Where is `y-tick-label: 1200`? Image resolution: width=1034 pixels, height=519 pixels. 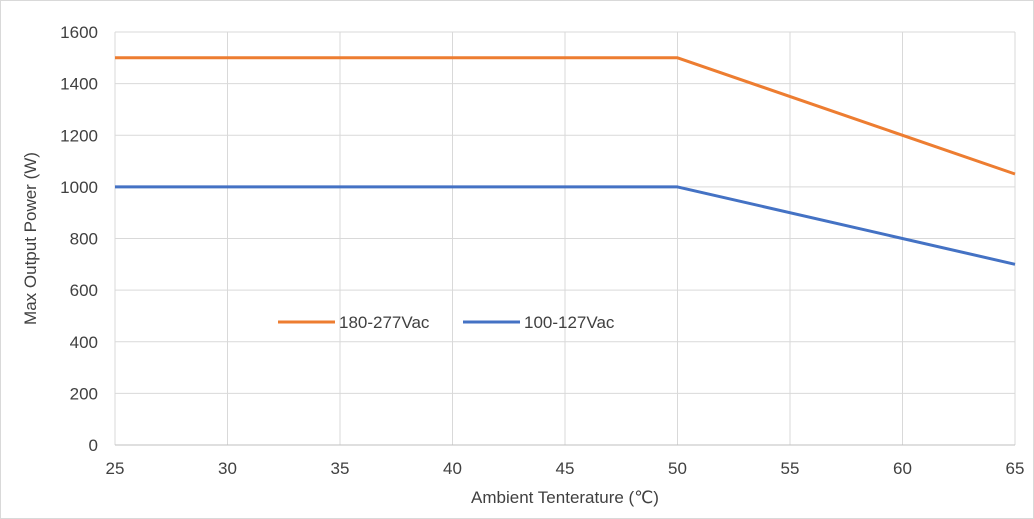 y-tick-label: 1200 is located at coordinates (79, 135).